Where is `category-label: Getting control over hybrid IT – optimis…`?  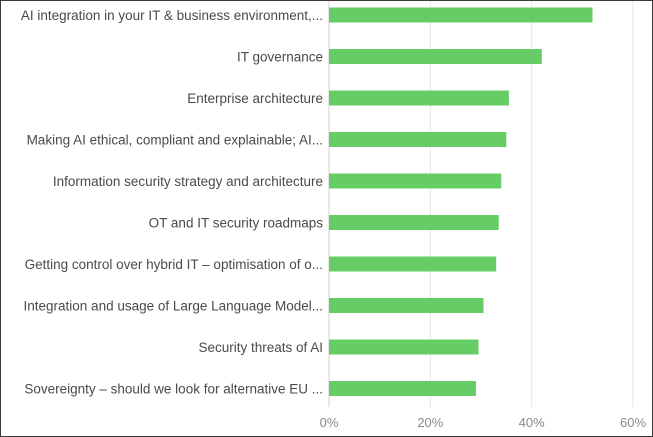
category-label: Getting control over hybrid IT – optimis… is located at coordinates (174, 264).